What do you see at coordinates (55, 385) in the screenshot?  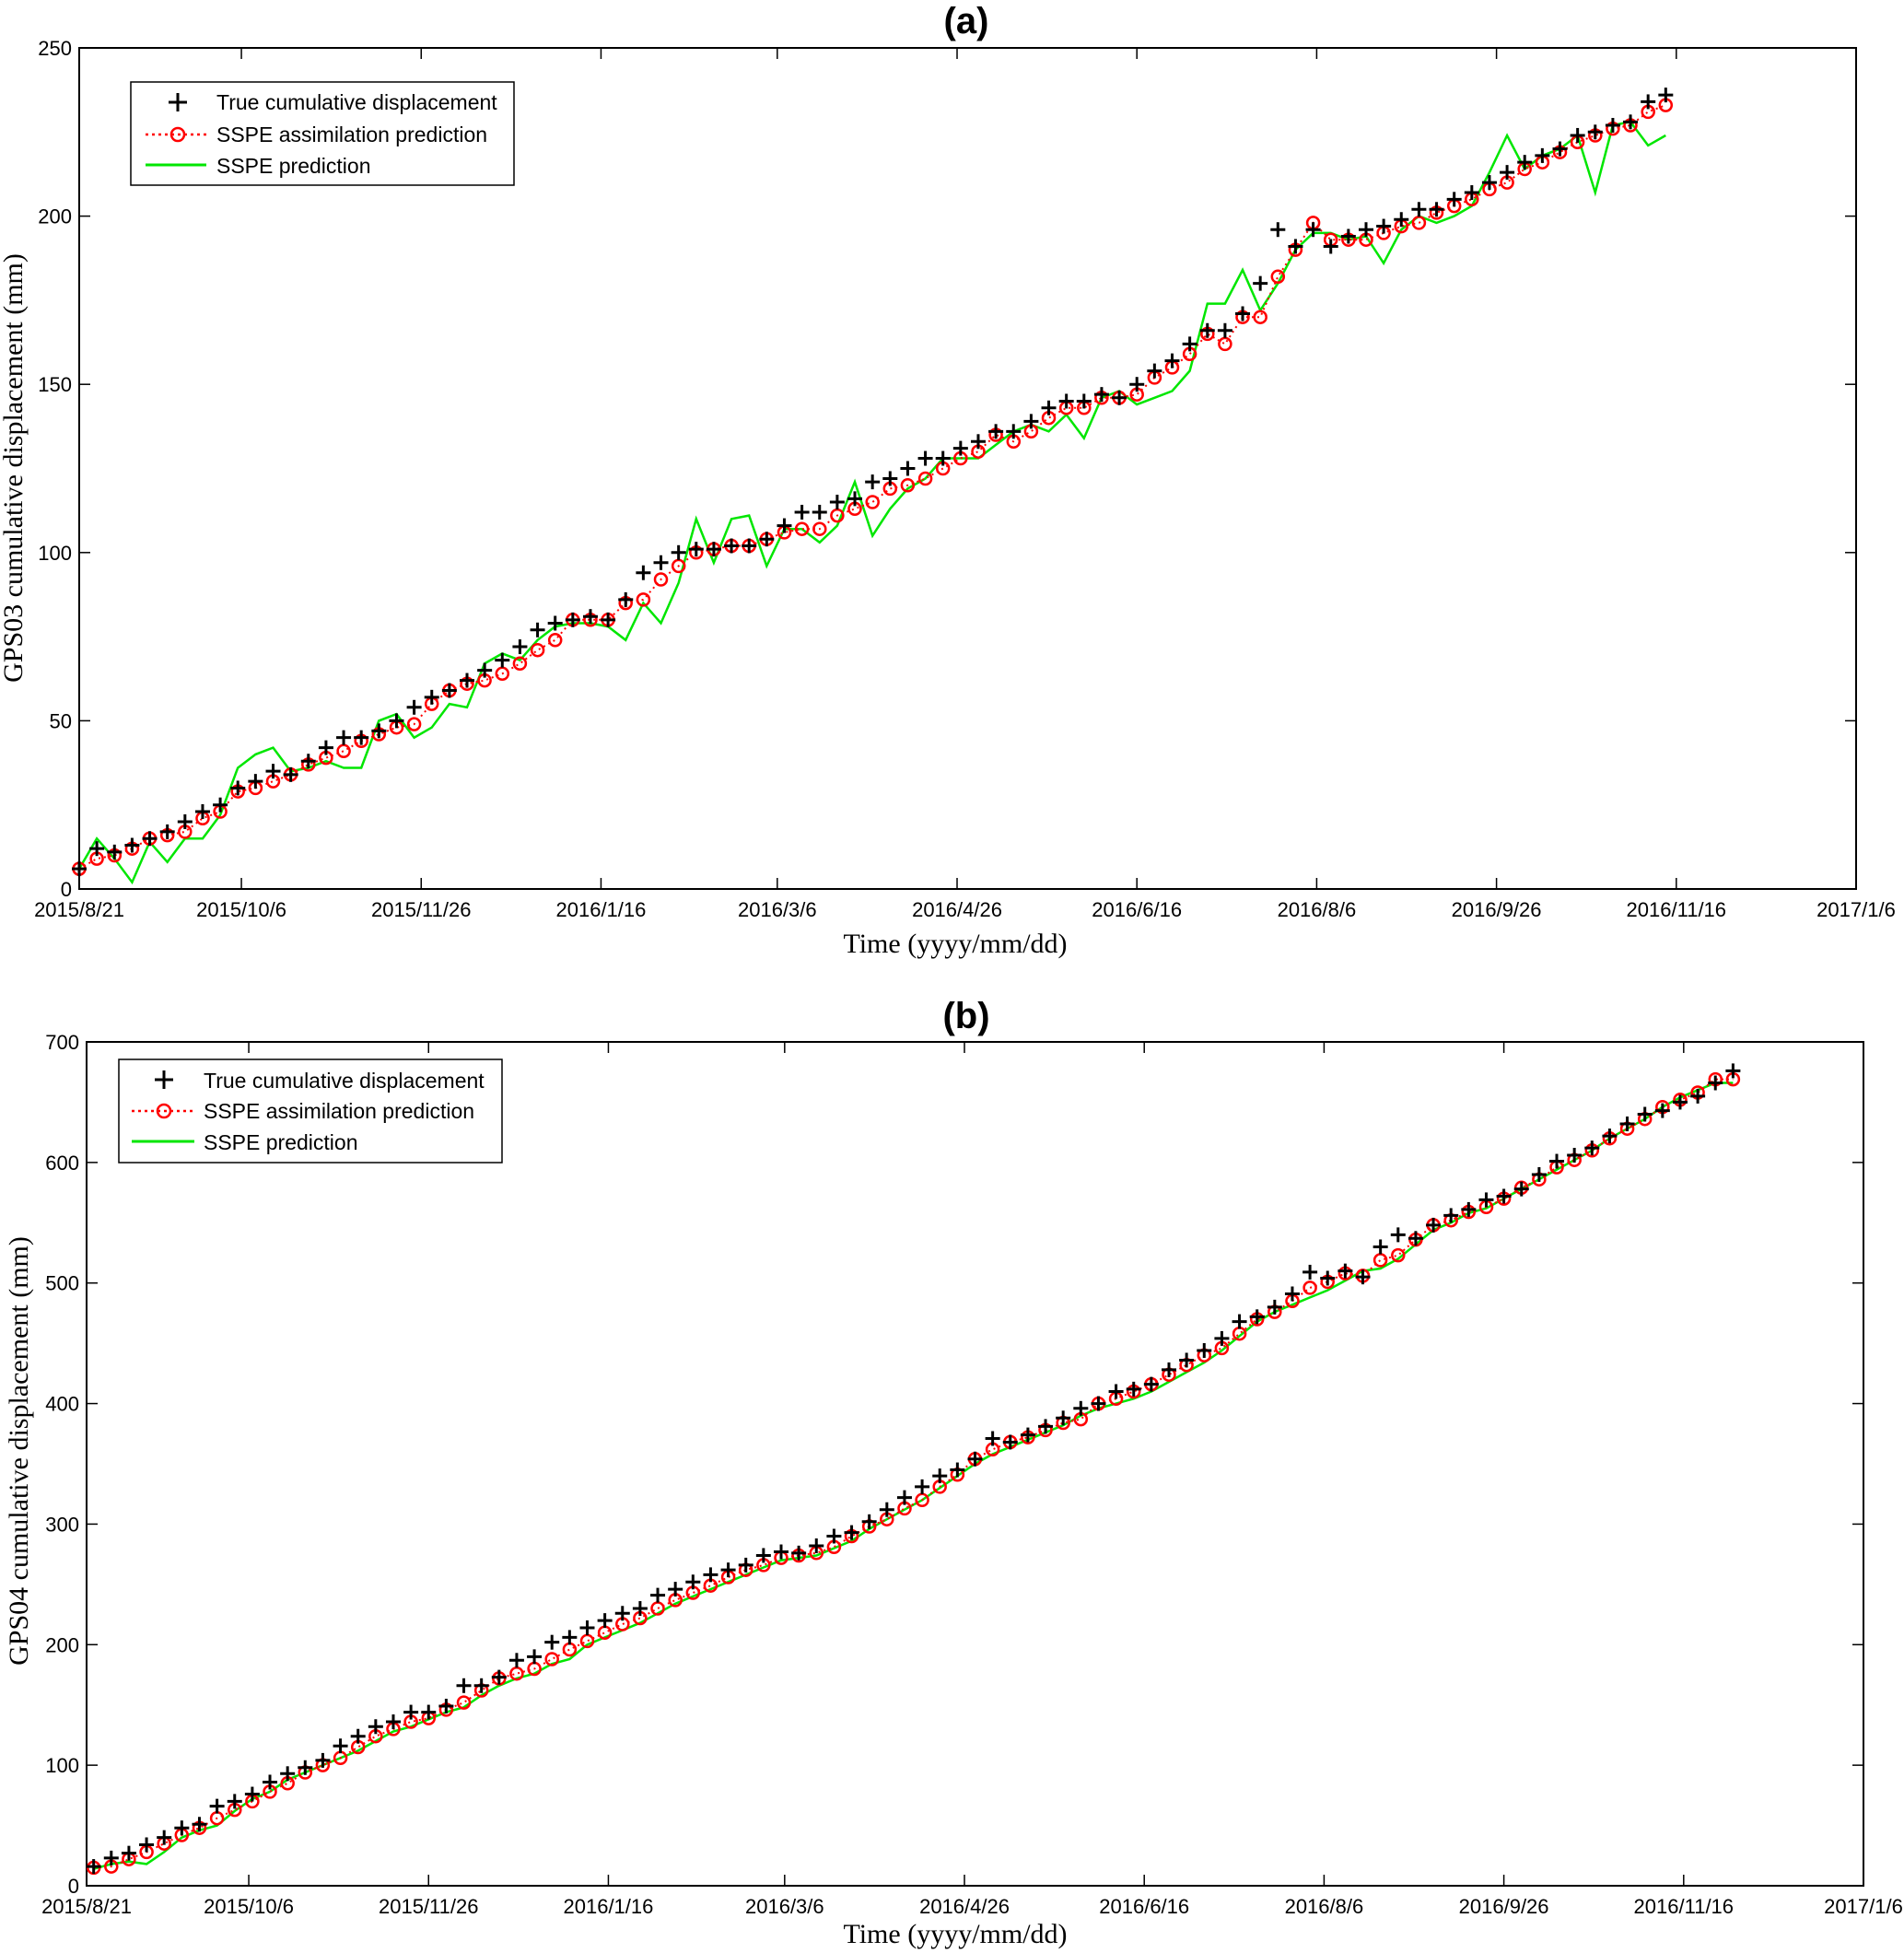 I see `y-tick-label: 150` at bounding box center [55, 385].